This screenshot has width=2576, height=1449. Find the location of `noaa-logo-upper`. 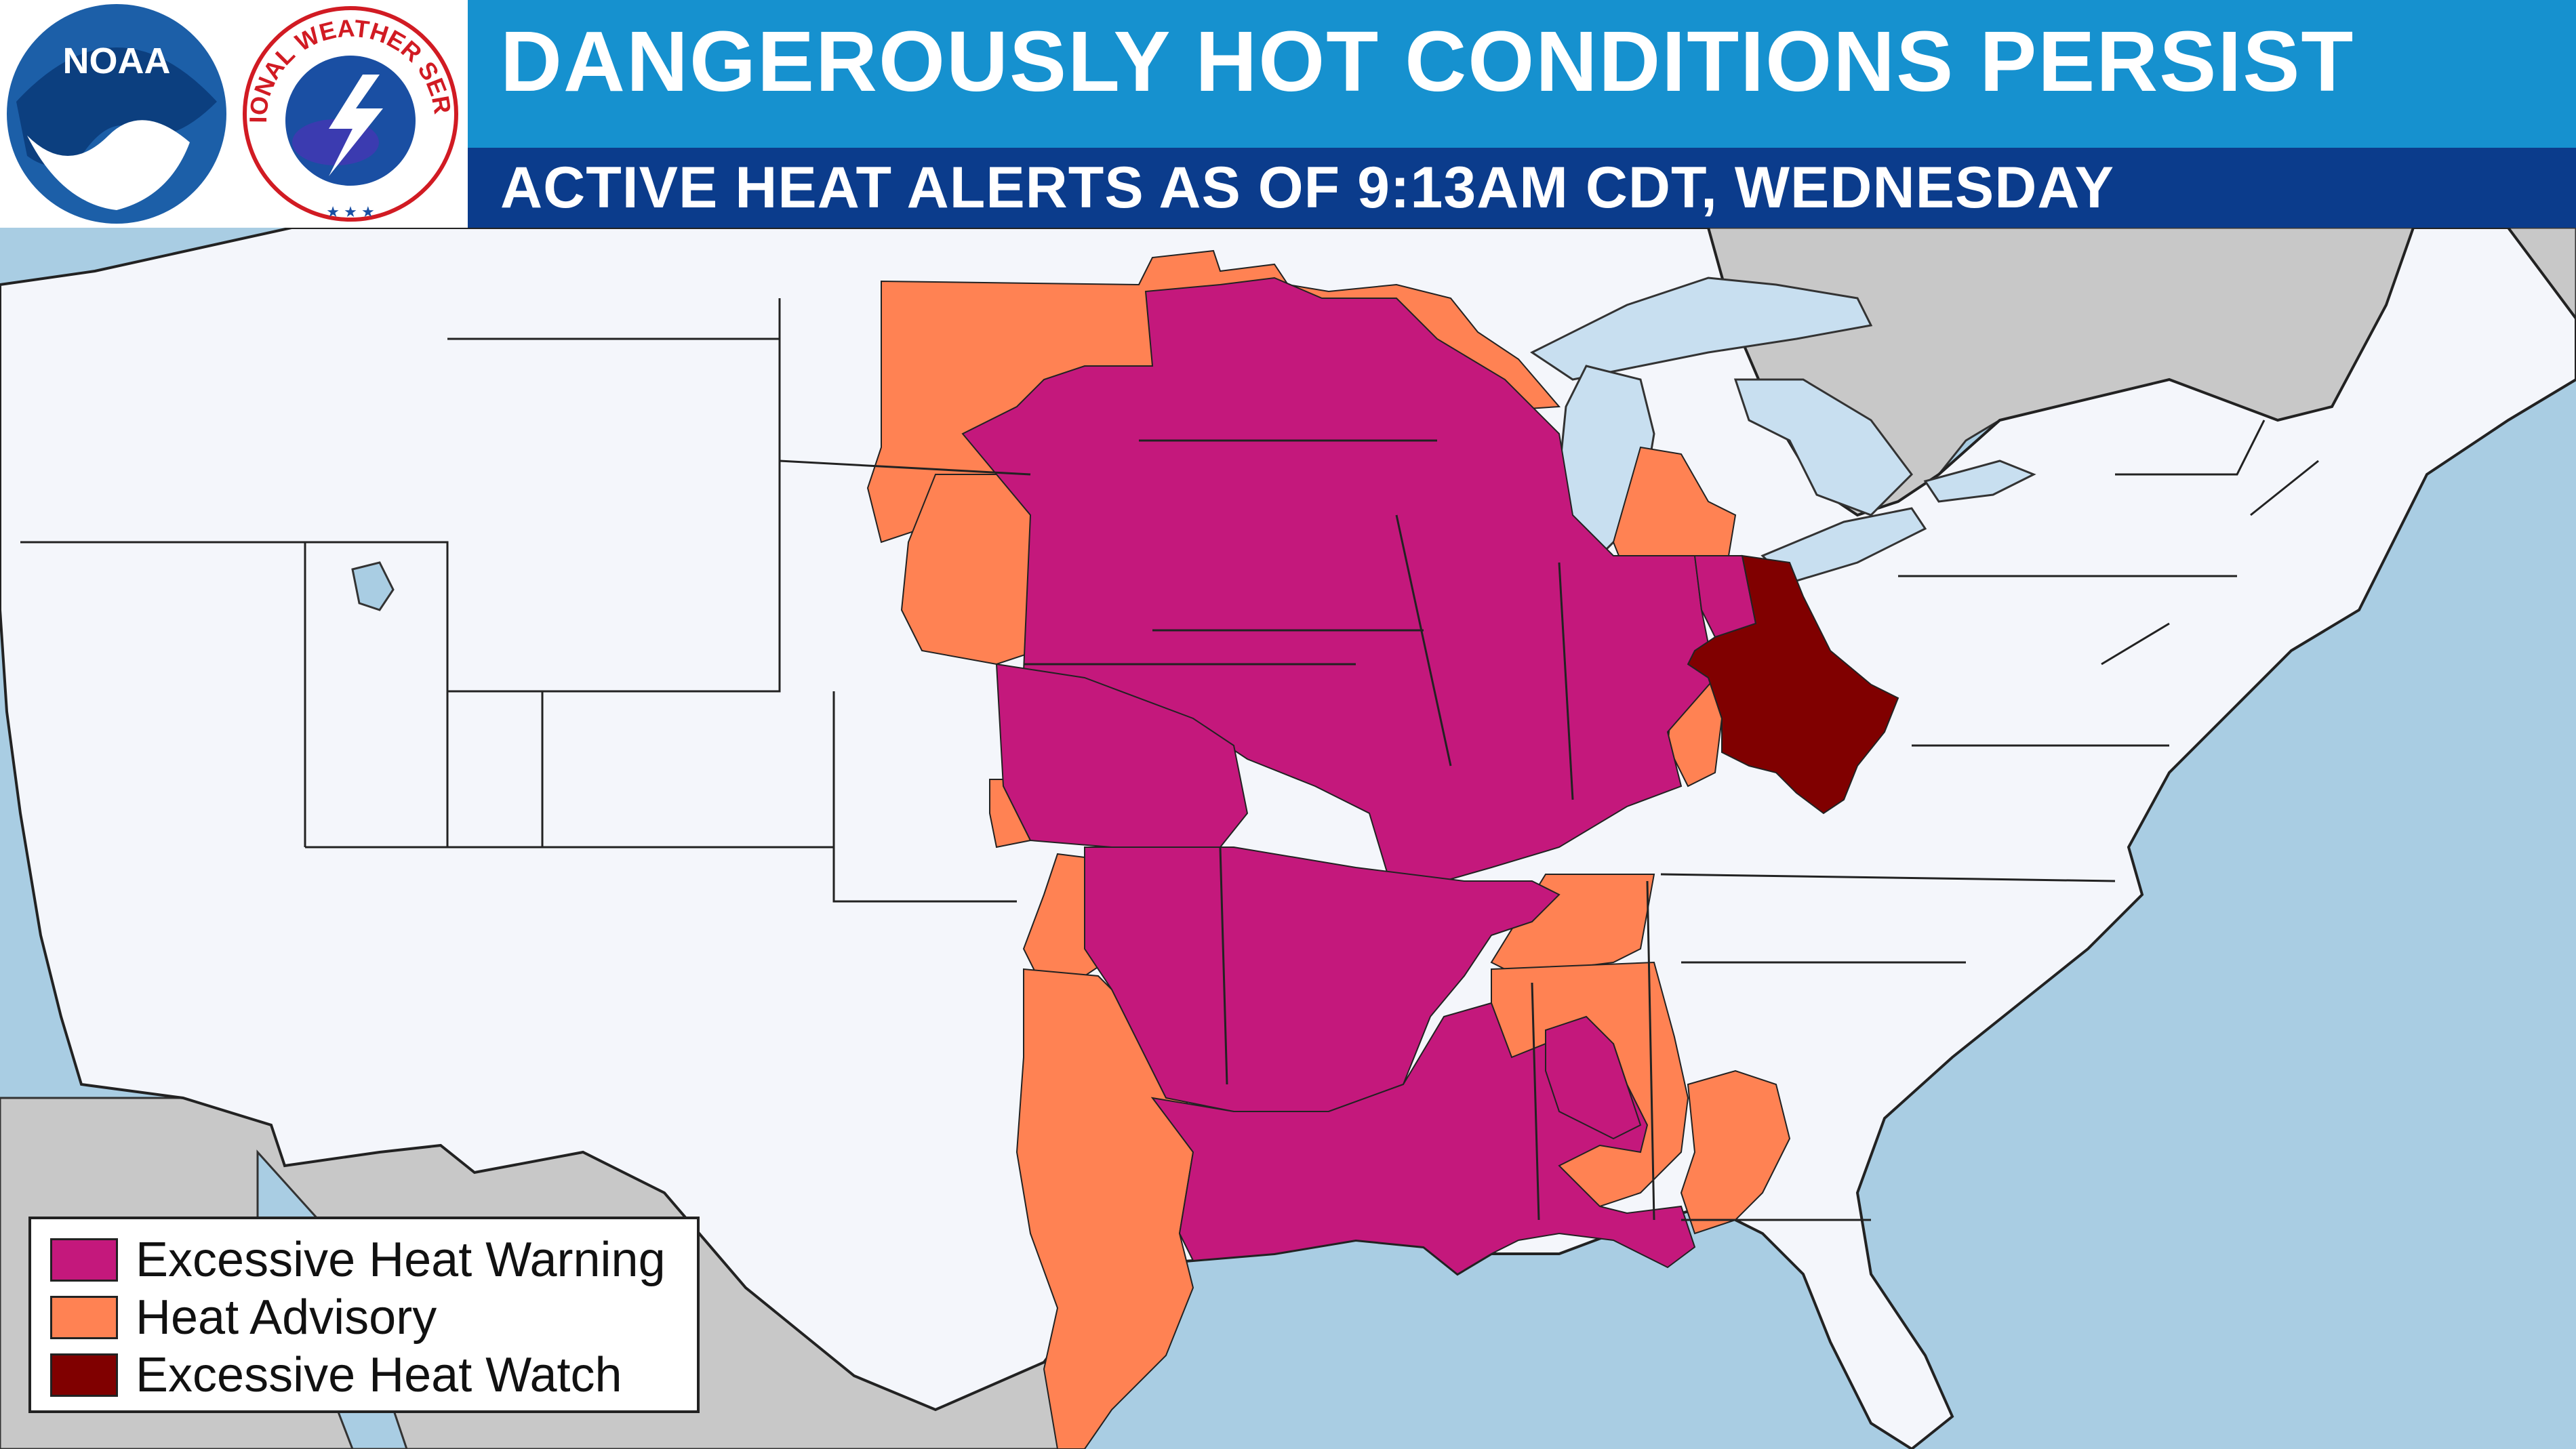

noaa-logo-upper is located at coordinates (116, 106).